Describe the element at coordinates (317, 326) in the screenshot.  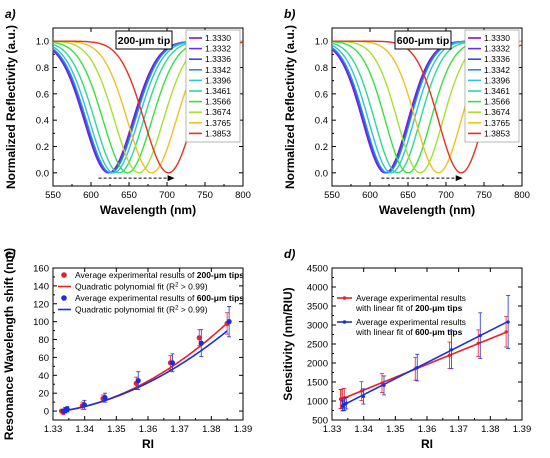
I see `y-tick-label: 3000` at that location.